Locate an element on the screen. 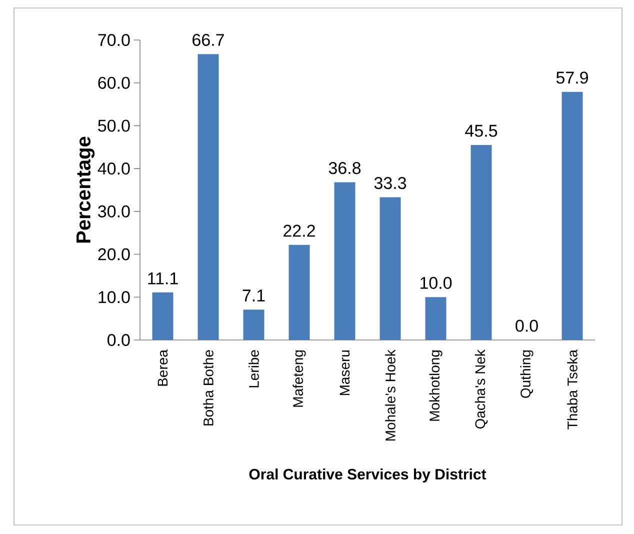 This screenshot has width=634, height=534. x-tick-label: Maseru is located at coordinates (345, 373).